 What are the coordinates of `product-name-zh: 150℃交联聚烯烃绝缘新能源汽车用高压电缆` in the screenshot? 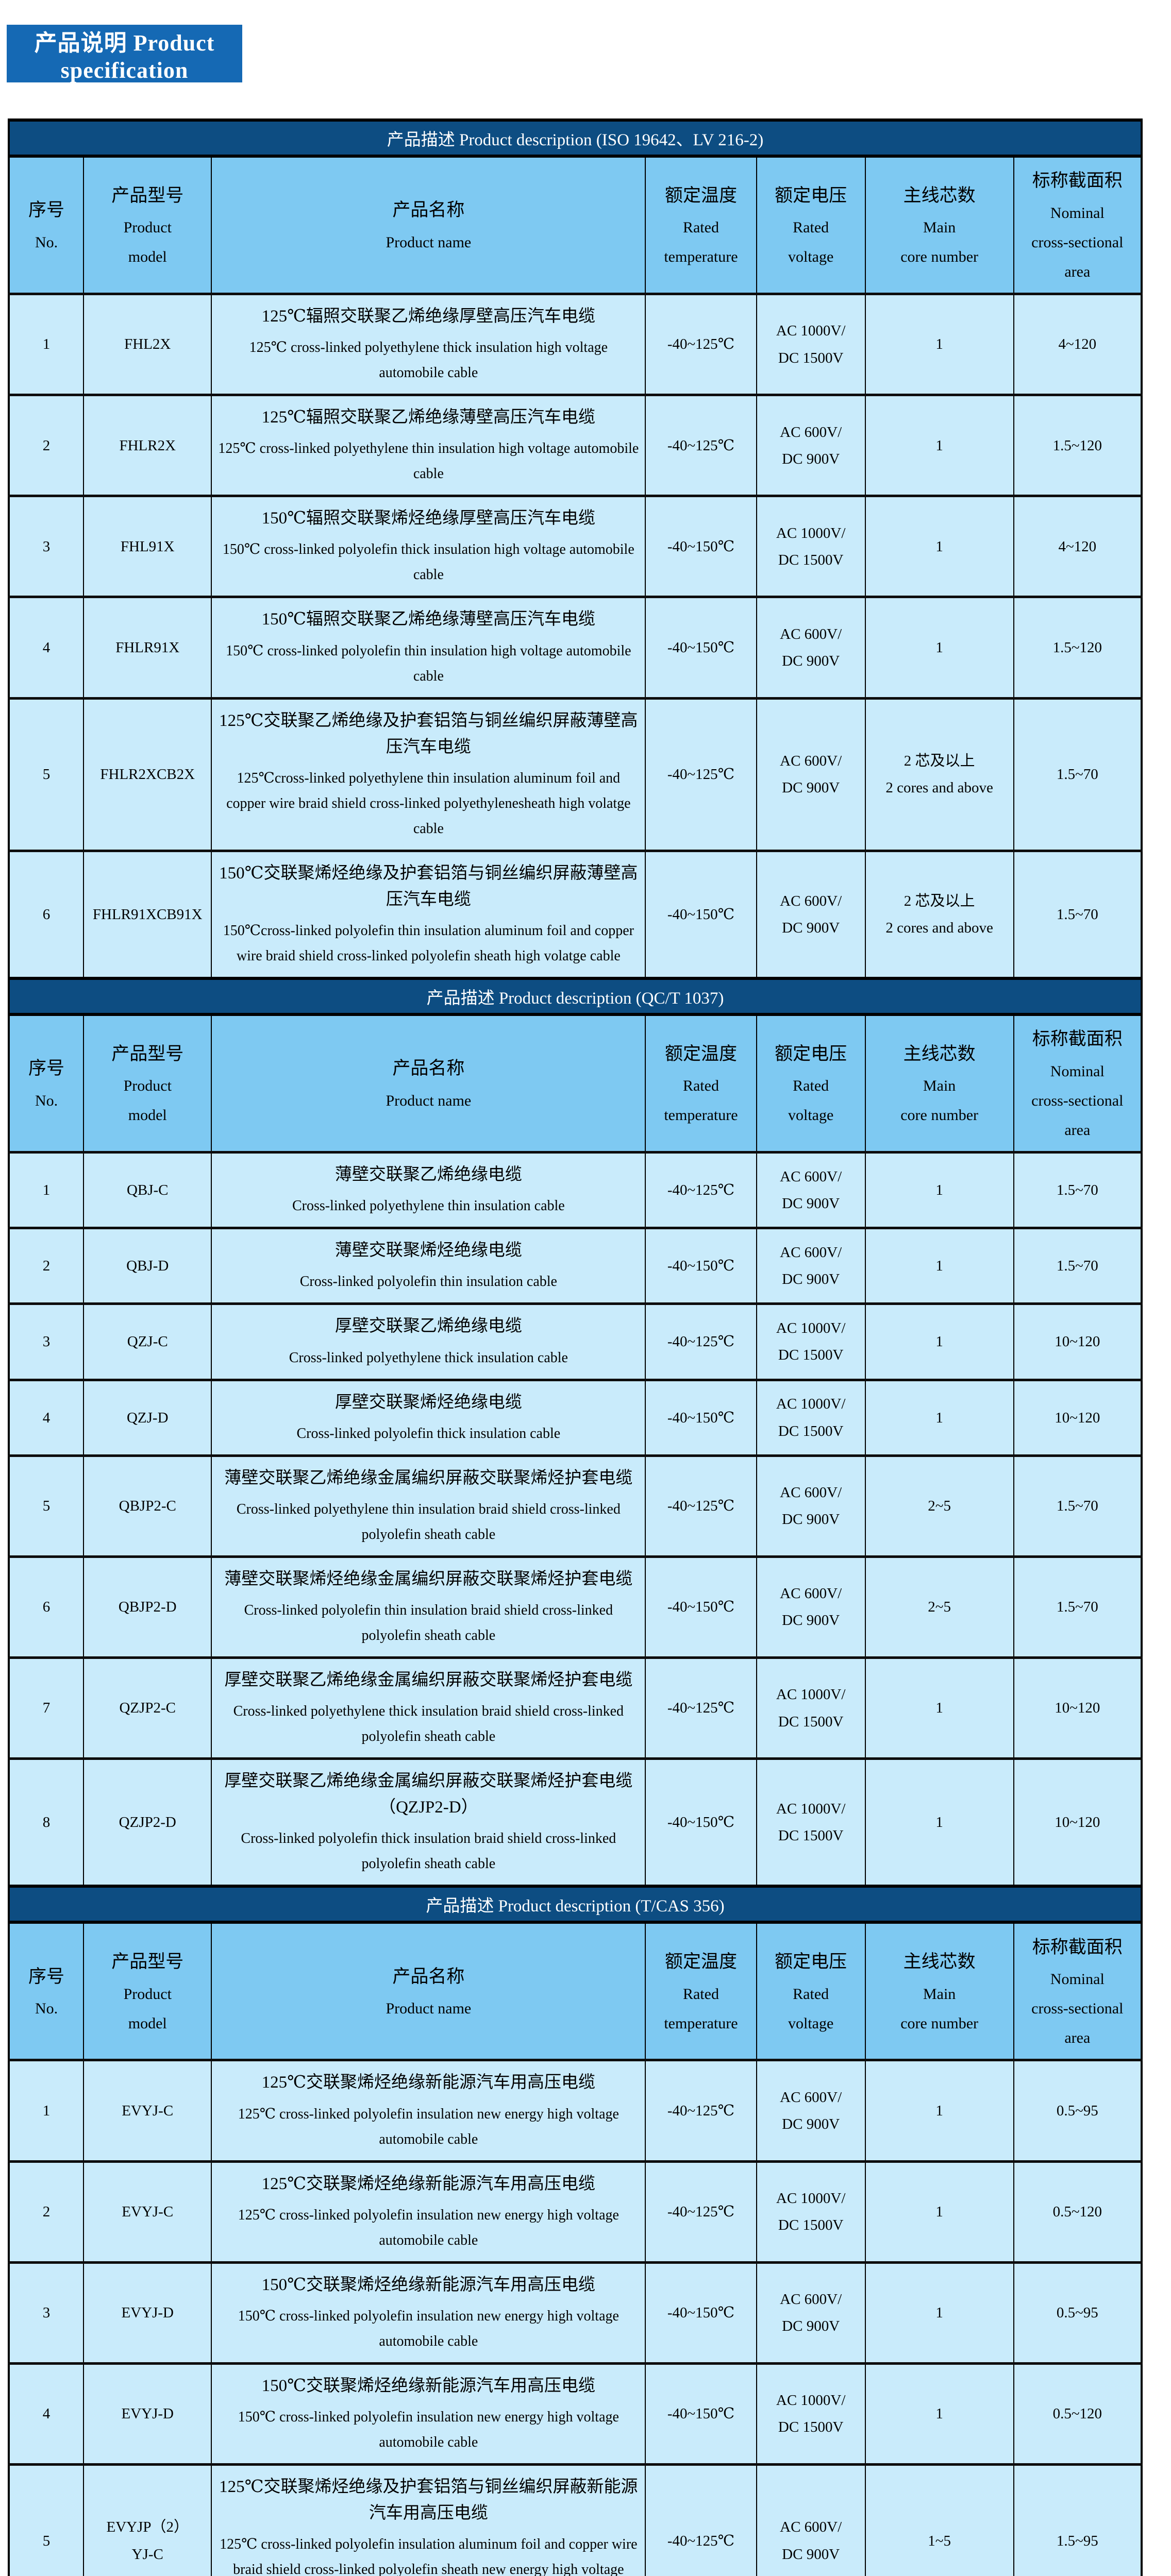 It's located at (428, 2385).